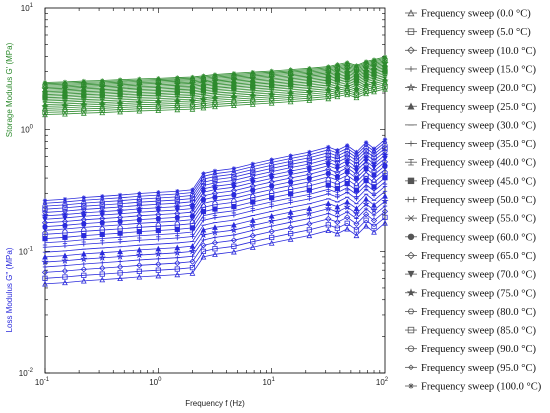 The width and height of the screenshot is (550, 413). What do you see at coordinates (215, 86) in the screenshot?
I see `storage-modulus-series` at bounding box center [215, 86].